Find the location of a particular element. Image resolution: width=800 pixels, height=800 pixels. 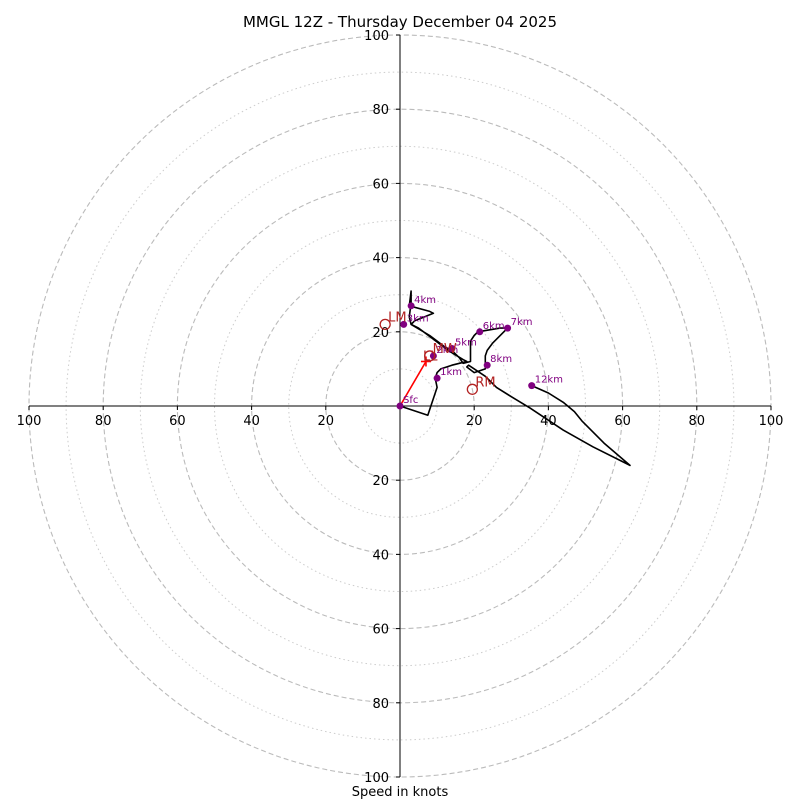

tick-label-up-60: 60 is located at coordinates (380, 184).